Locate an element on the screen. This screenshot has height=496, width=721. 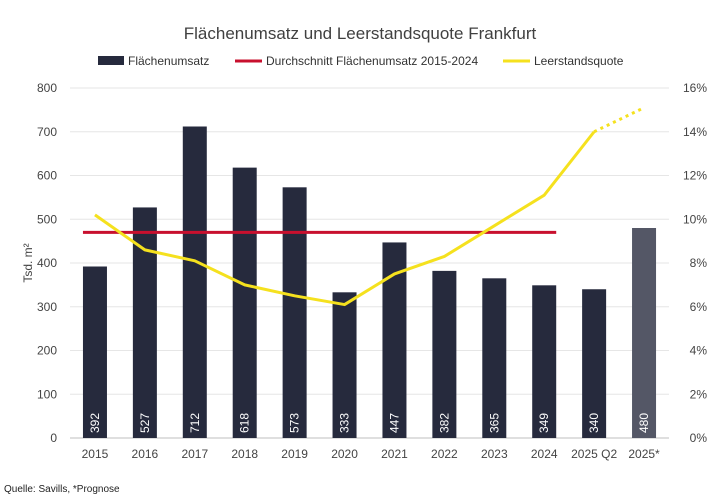
bar-2024 is located at coordinates (544, 361).